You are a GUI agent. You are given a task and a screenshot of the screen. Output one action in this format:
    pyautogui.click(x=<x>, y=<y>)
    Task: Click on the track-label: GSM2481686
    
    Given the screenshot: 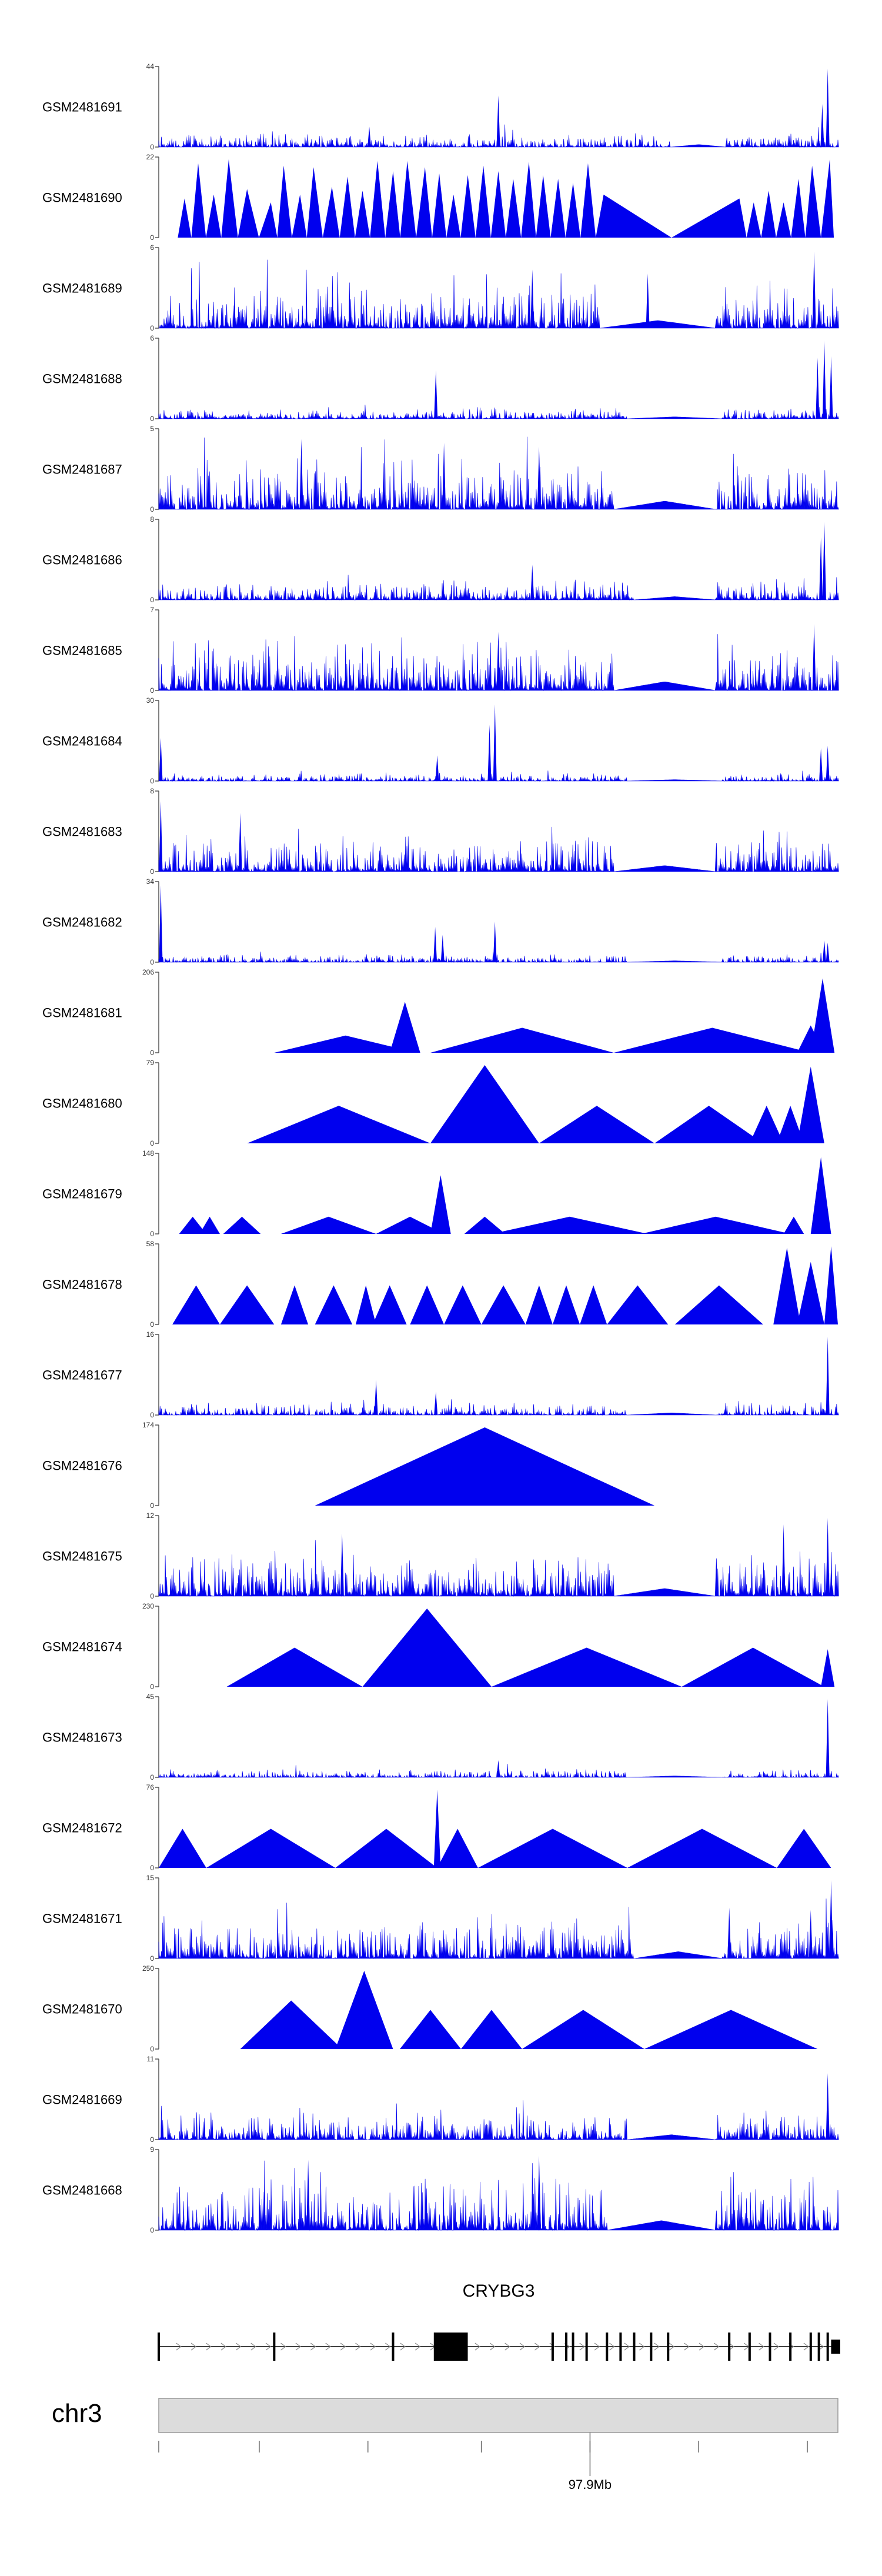 What is the action you would take?
    pyautogui.click(x=82, y=560)
    